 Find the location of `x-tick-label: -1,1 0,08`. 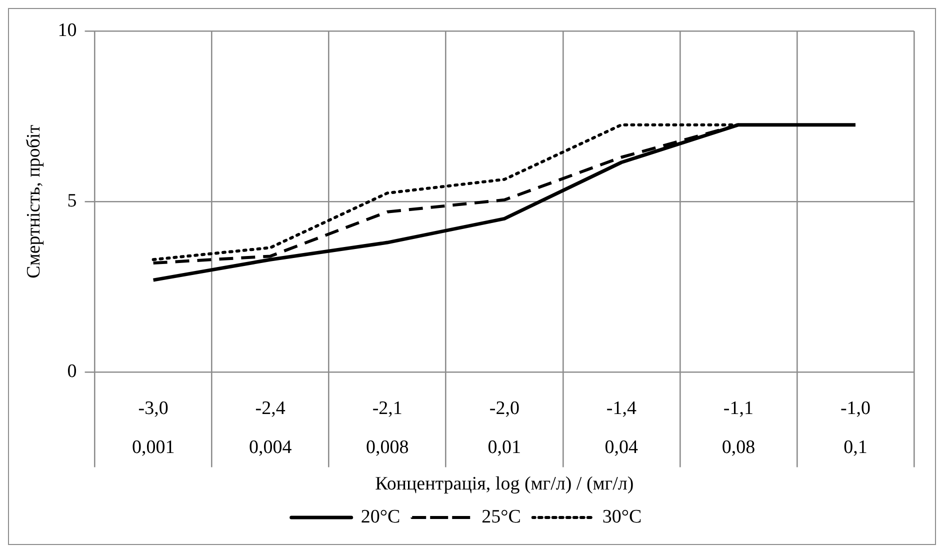

x-tick-label: -1,1 0,08 is located at coordinates (739, 428).